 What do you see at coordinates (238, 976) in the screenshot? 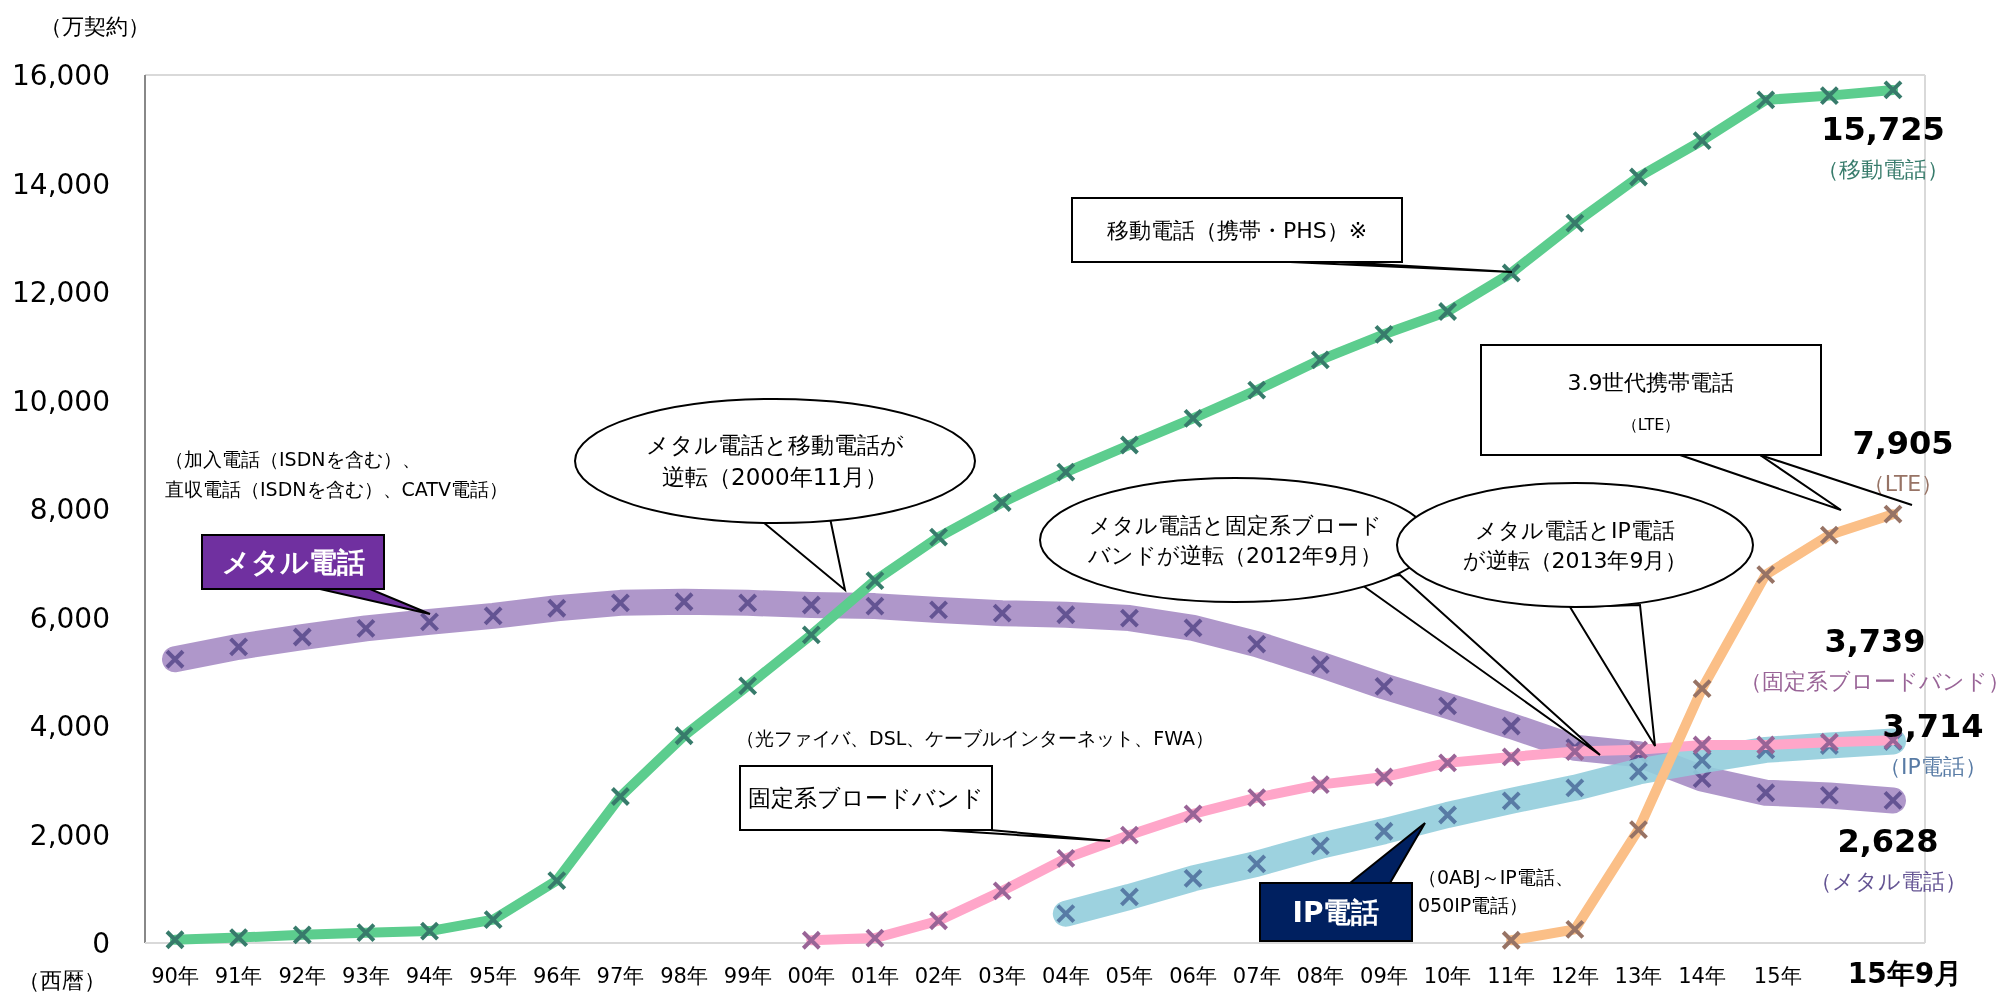
I see `x-tick-label: 91年` at bounding box center [238, 976].